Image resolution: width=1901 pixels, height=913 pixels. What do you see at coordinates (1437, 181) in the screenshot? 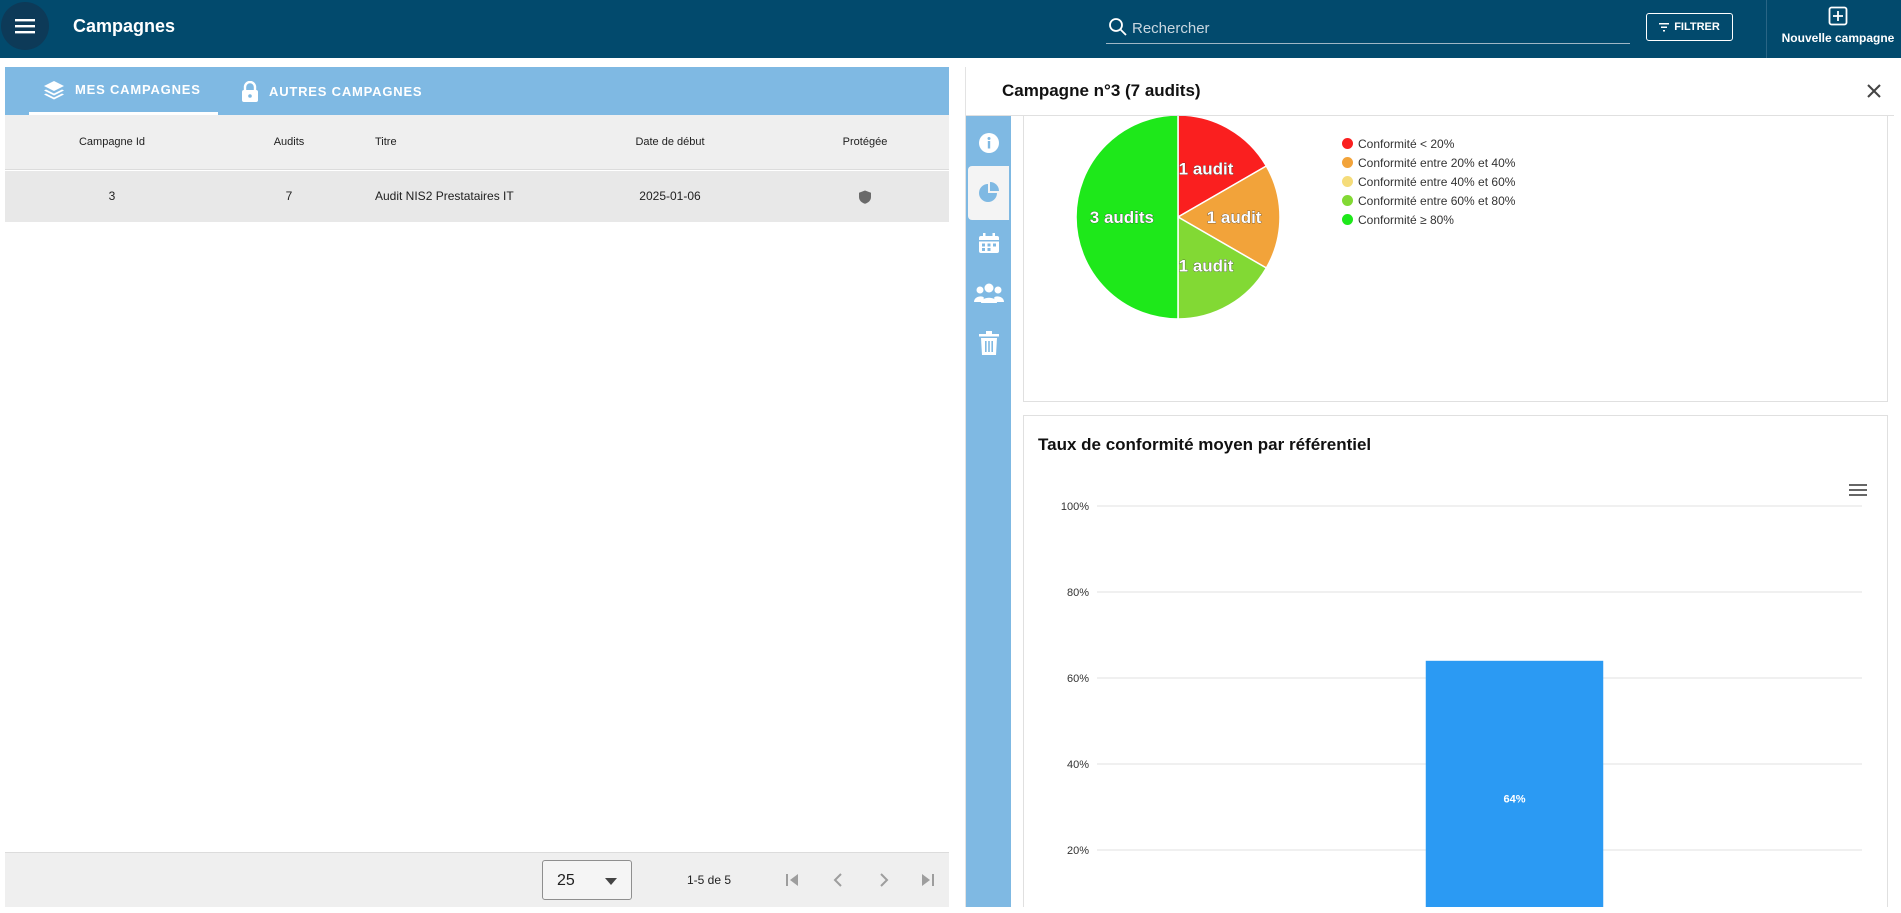
I see `legend-label: Conformité entre 40% et 60%` at bounding box center [1437, 181].